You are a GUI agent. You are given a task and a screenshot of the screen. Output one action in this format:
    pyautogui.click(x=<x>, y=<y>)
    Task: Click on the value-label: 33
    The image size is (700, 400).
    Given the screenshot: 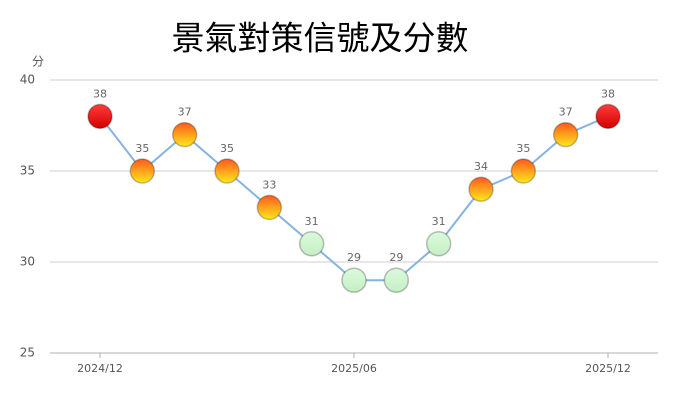 What is the action you would take?
    pyautogui.click(x=269, y=184)
    